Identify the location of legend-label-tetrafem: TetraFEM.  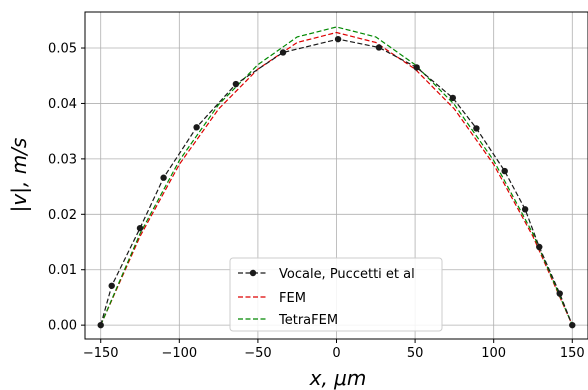
(308, 320).